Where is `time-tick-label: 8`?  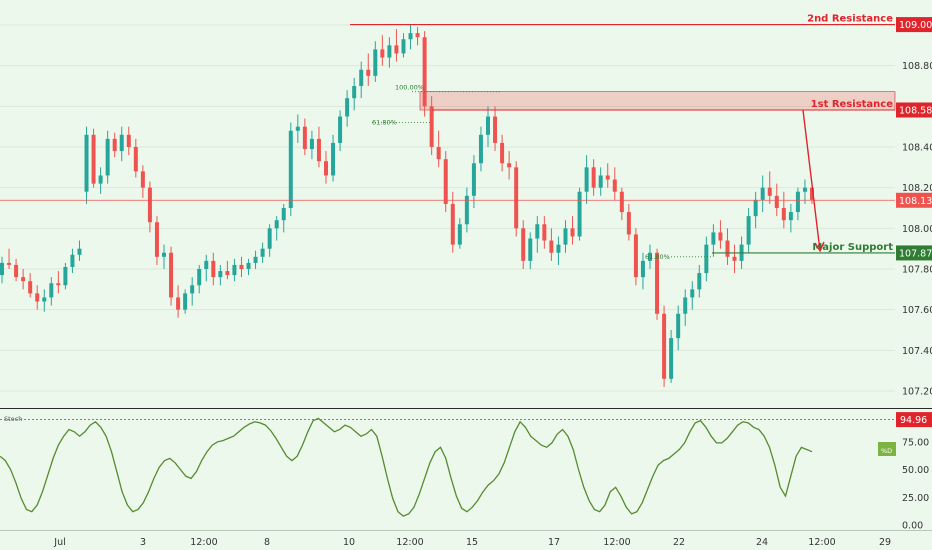 time-tick-label: 8 is located at coordinates (267, 542).